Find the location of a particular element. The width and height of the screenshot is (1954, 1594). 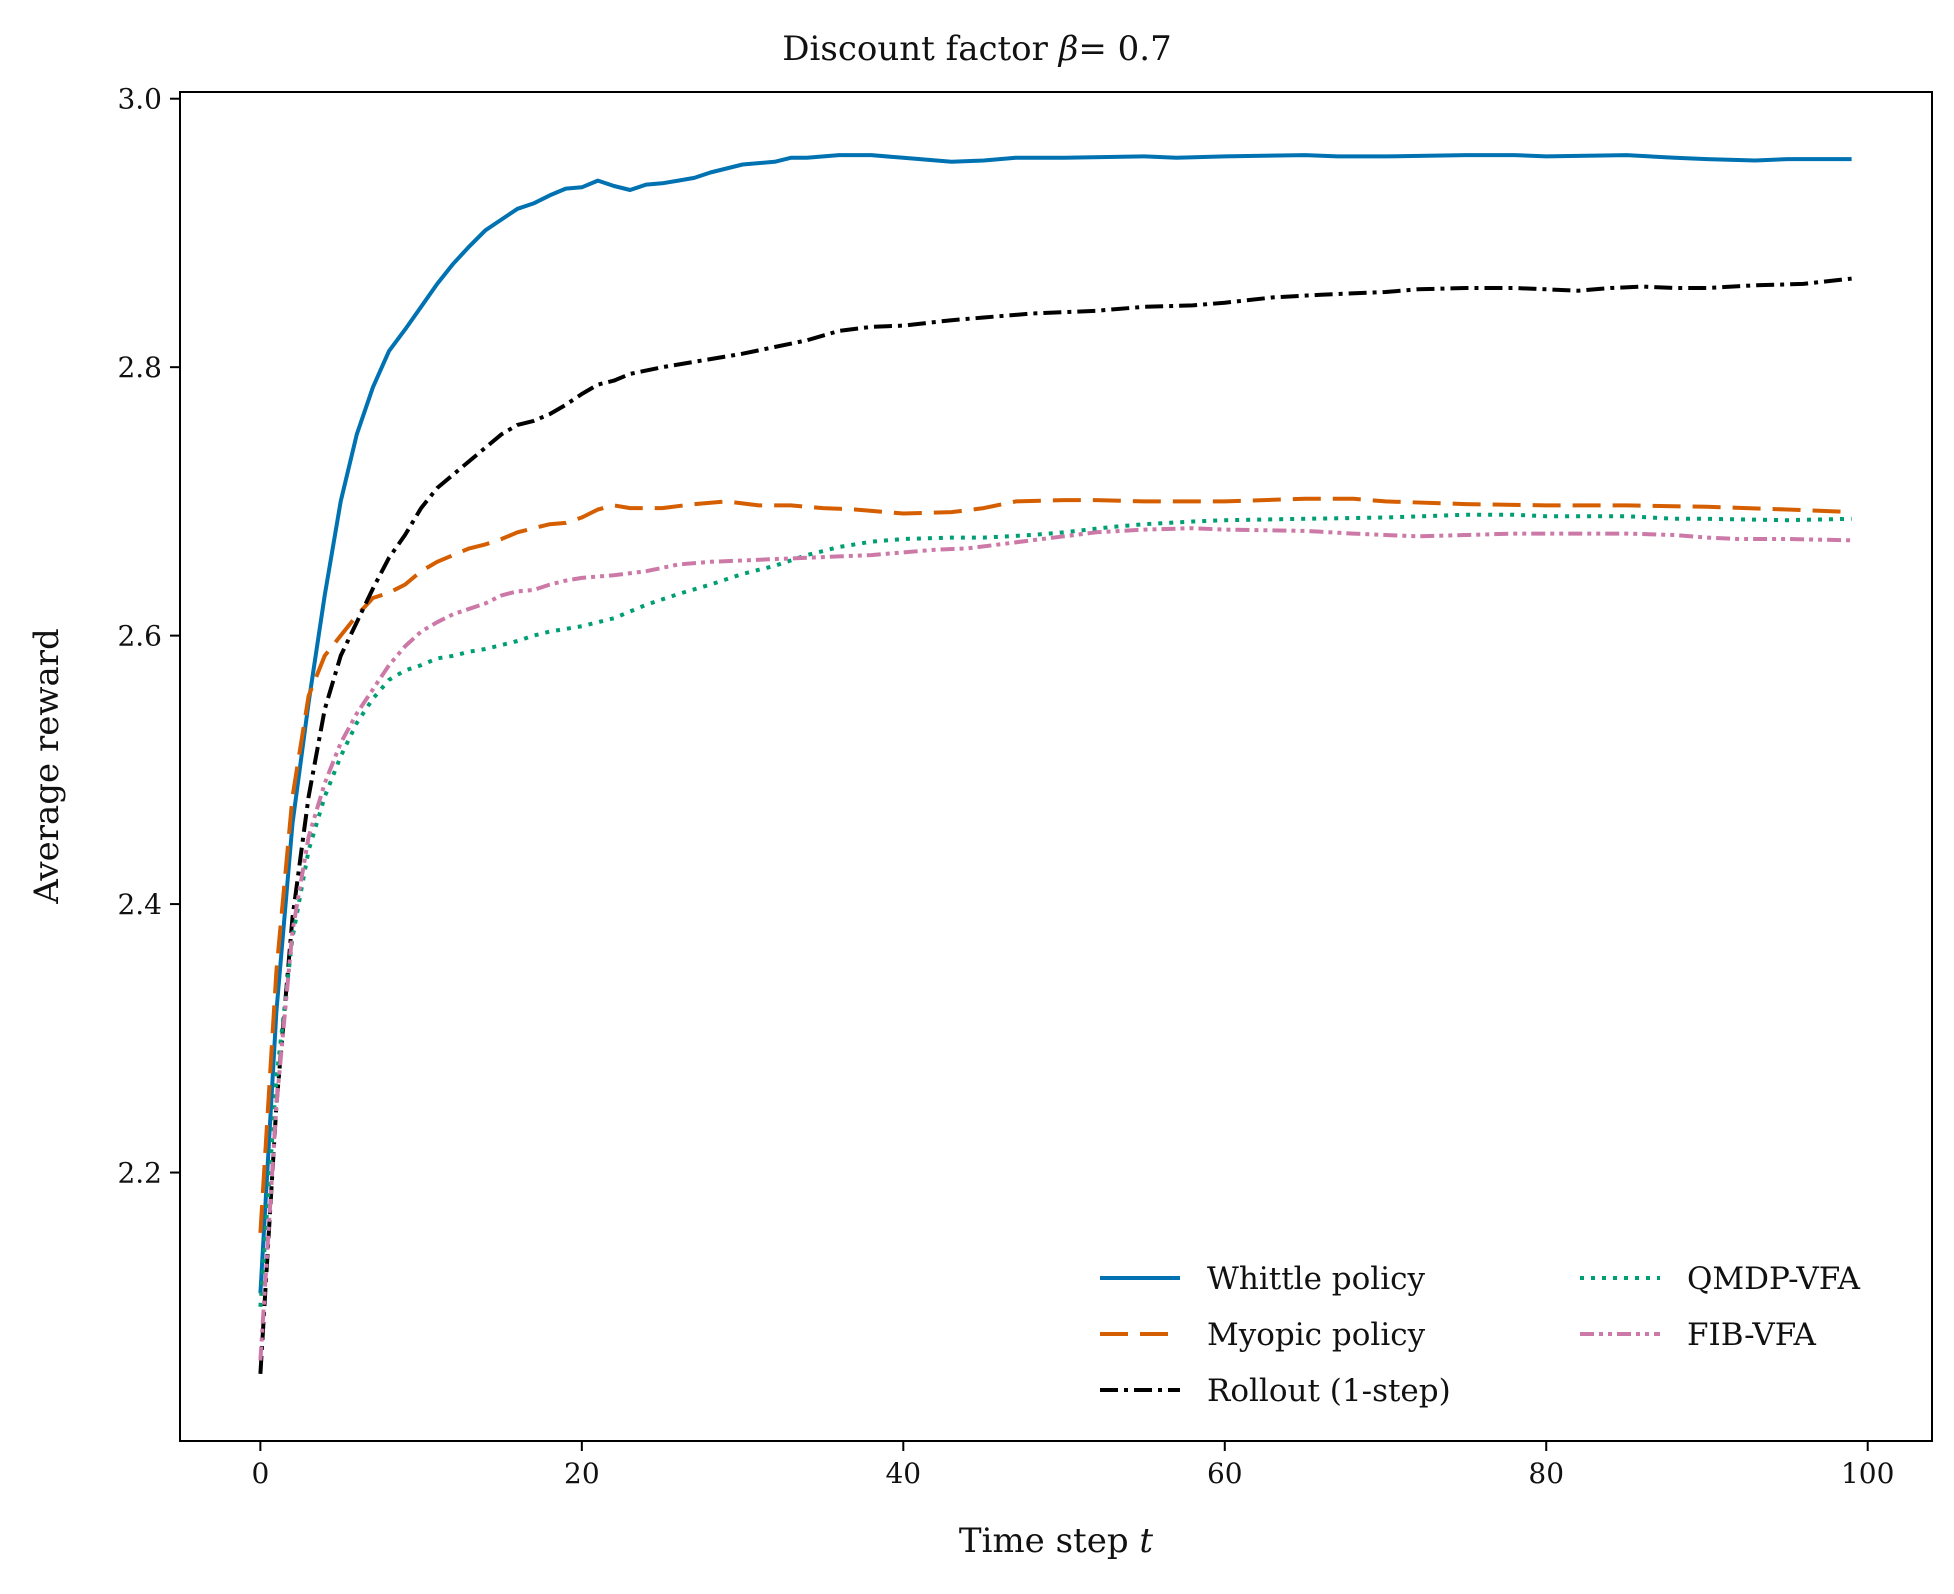

legend-label-myopic-policy: Myopic policy is located at coordinates (1316, 1335).